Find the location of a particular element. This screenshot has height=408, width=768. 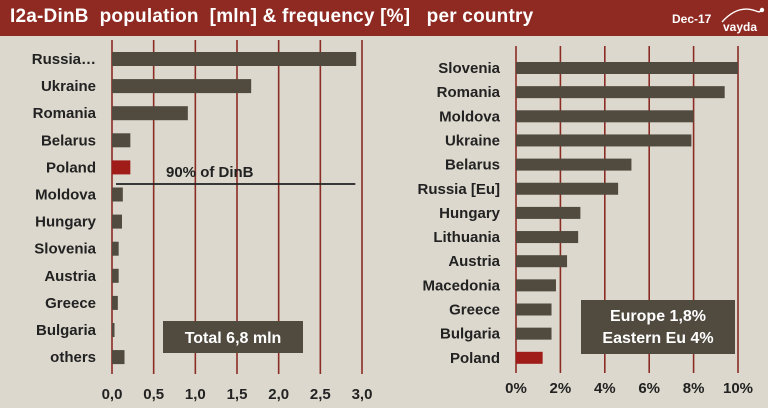

europe-summary-box is located at coordinates (658, 327).